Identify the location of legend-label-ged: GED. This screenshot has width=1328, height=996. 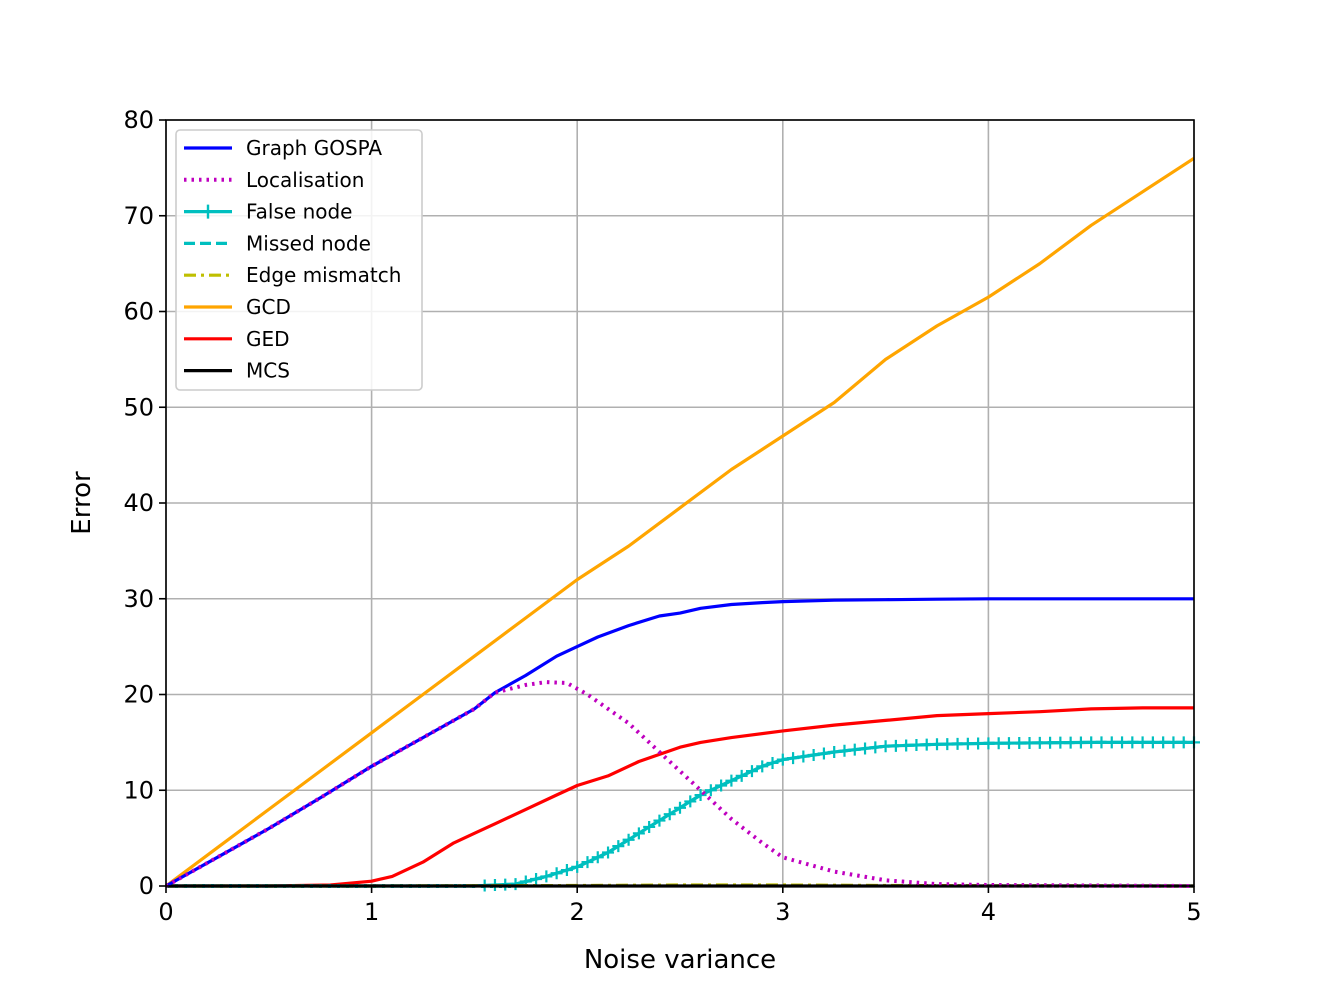
(268, 339).